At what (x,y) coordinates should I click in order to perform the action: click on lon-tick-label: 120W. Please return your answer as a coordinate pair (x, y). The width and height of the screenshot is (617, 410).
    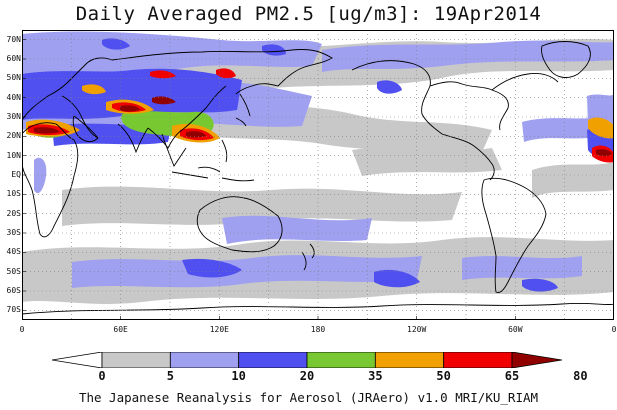
    Looking at the image, I should click on (417, 329).